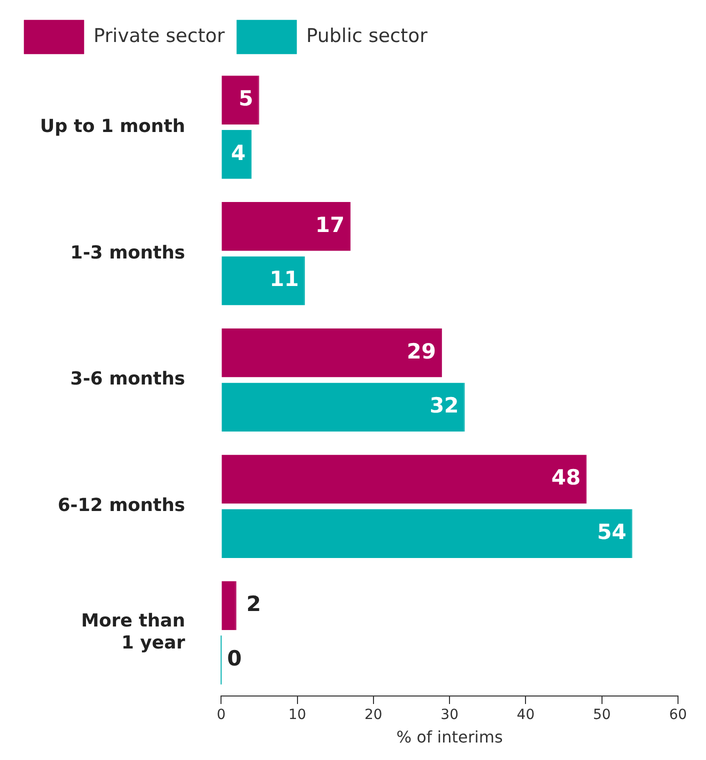 This screenshot has width=706, height=760. I want to click on x-tick-label: 10, so click(297, 715).